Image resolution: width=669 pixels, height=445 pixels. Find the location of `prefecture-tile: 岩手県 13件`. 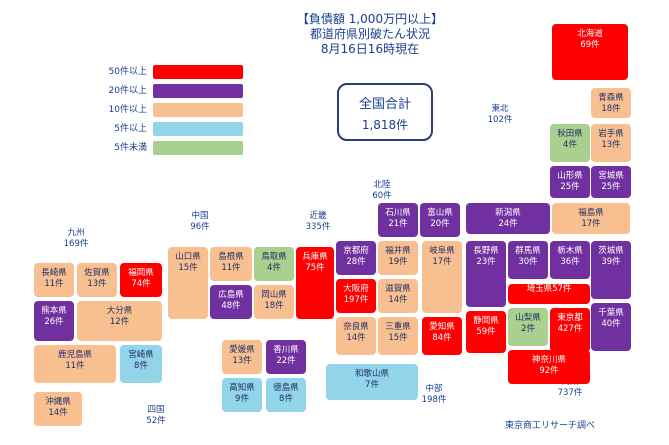

prefecture-tile: 岩手県 13件 is located at coordinates (611, 143).